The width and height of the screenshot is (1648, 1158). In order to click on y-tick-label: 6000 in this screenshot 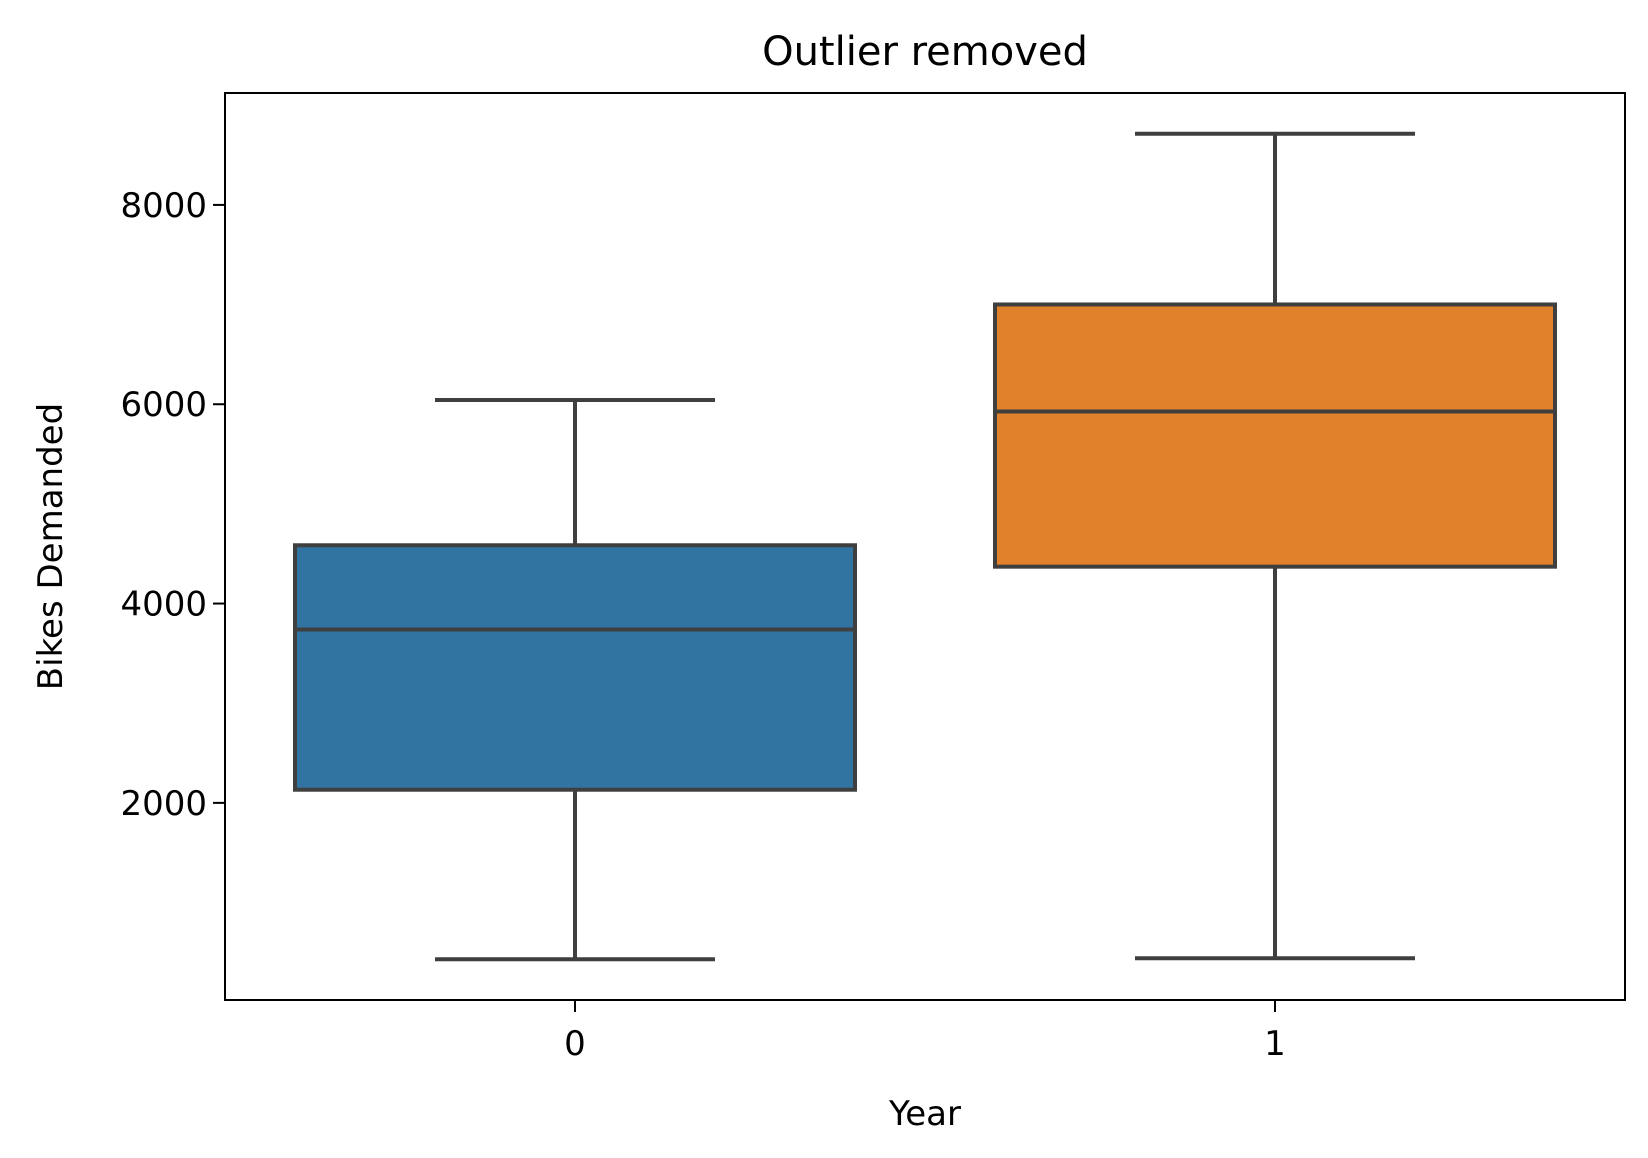, I will do `click(163, 405)`.